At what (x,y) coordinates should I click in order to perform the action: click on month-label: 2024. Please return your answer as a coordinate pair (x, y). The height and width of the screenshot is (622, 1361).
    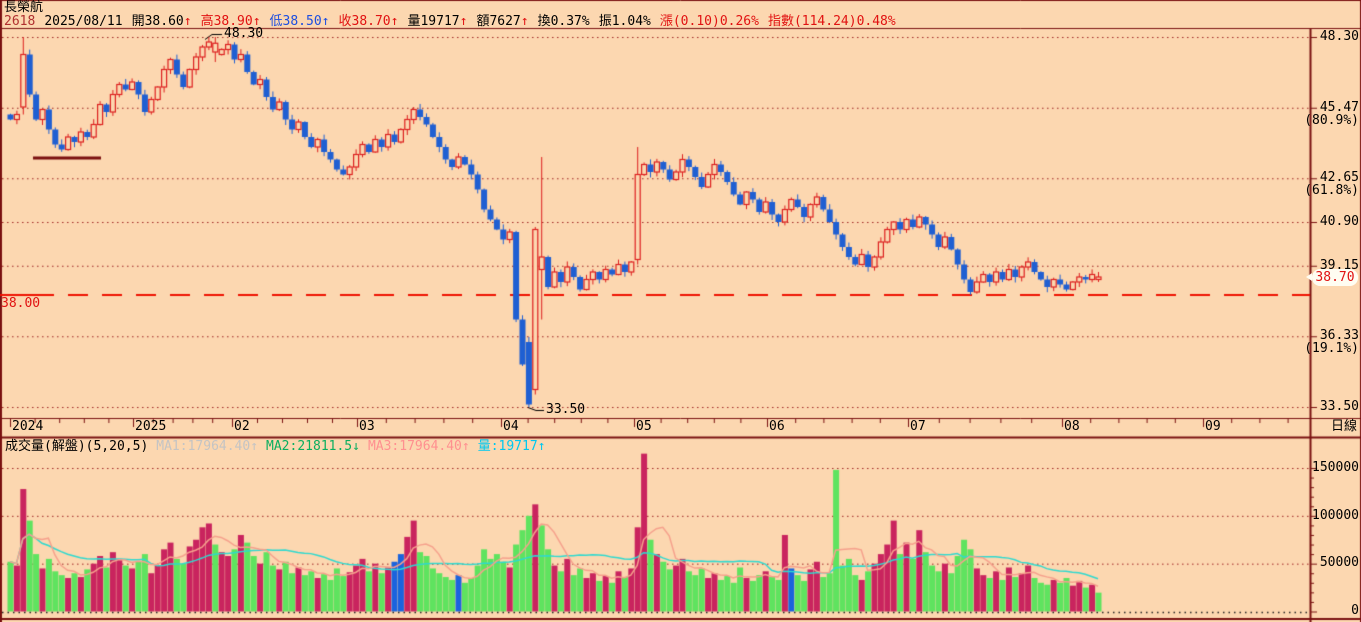
    Looking at the image, I should click on (28, 426).